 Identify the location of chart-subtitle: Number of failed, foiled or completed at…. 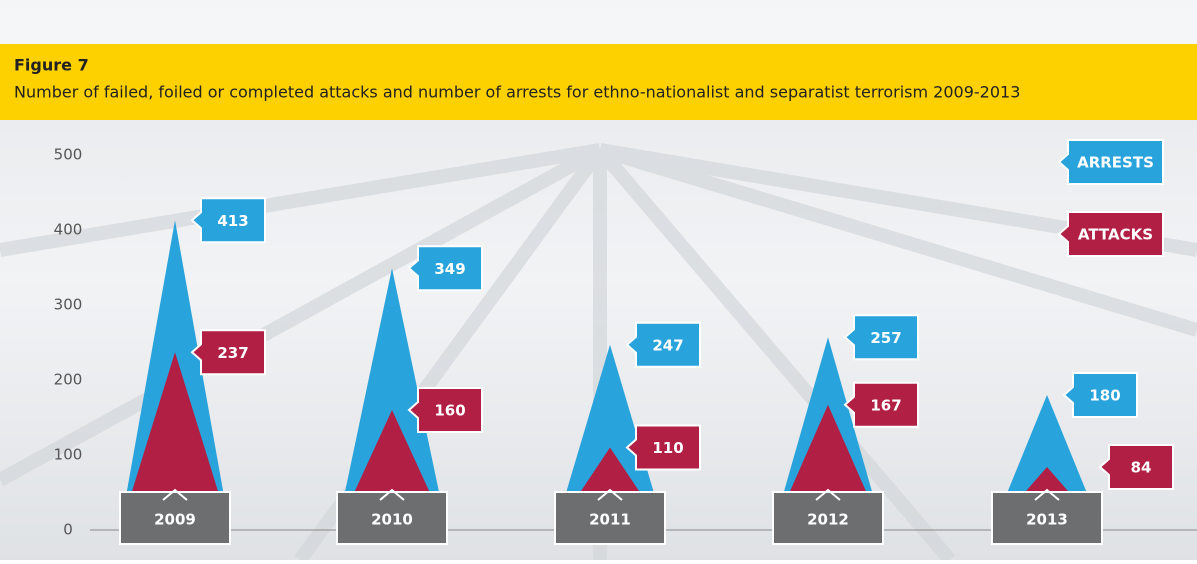
(517, 92).